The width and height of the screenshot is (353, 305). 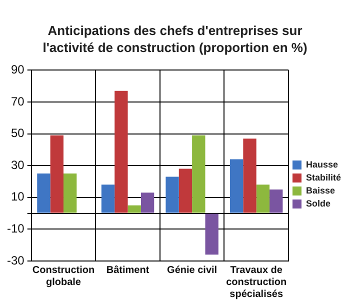 What do you see at coordinates (175, 39) in the screenshot?
I see `chart-title: Anticipations des chefs d'entreprises sur l'activité de construction (proportion en %)` at bounding box center [175, 39].